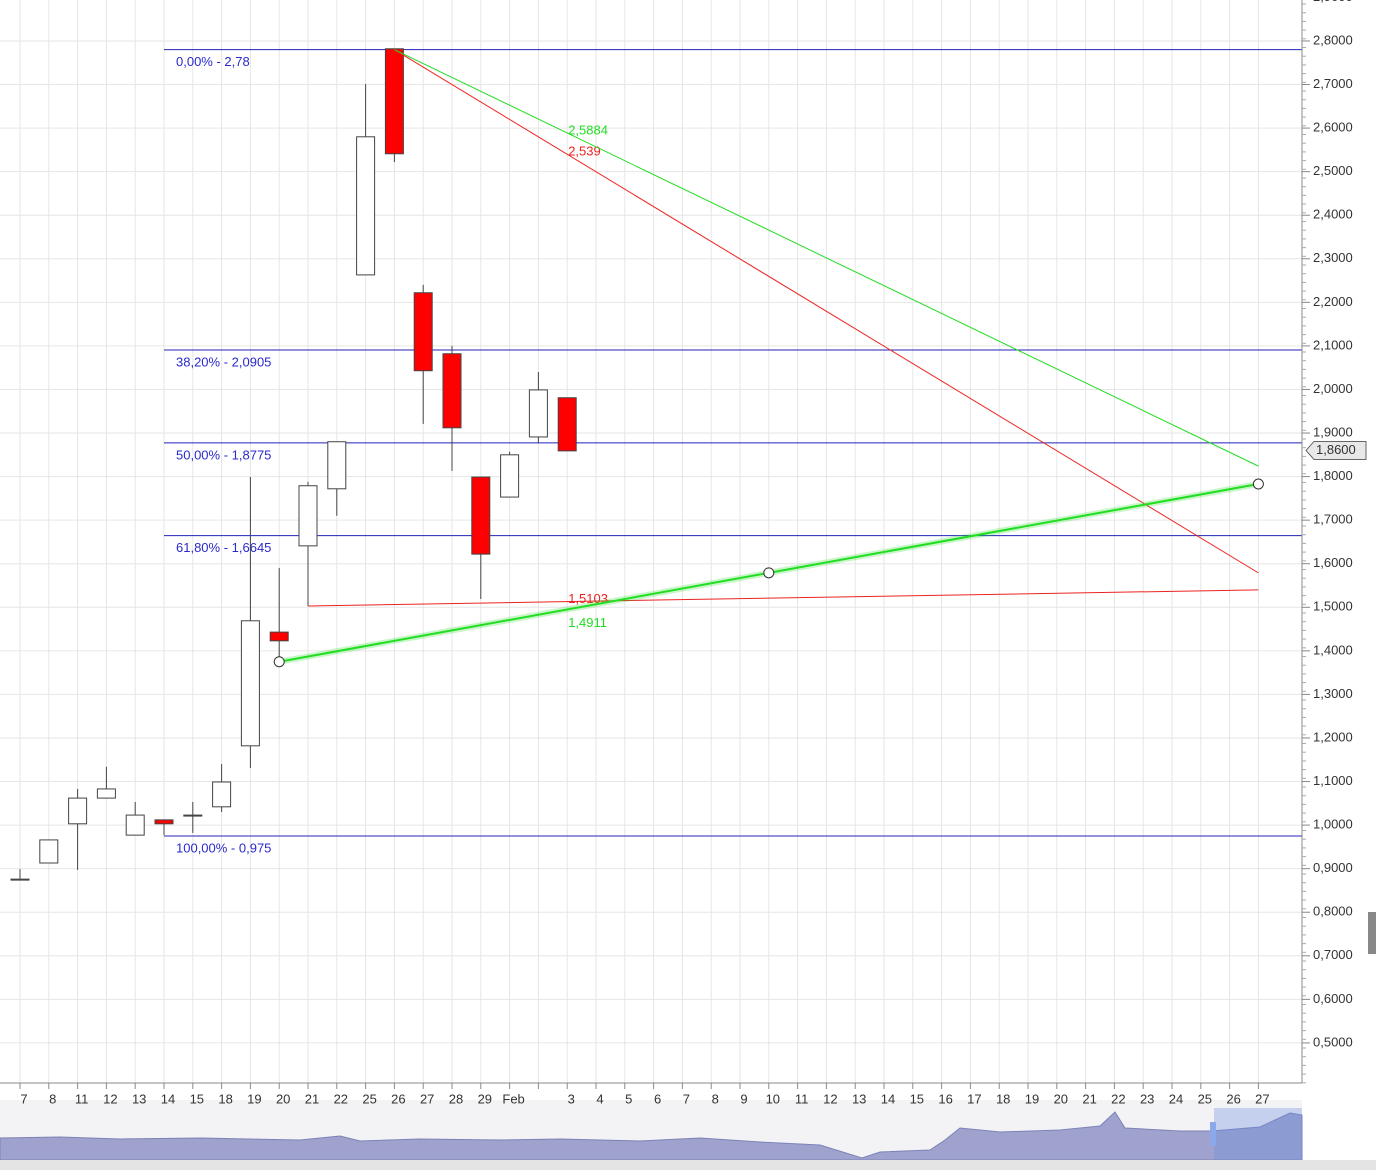  I want to click on trendline, so click(783, 598).